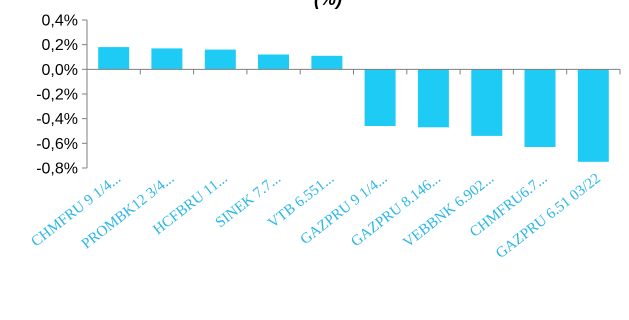 The width and height of the screenshot is (629, 320). I want to click on y-tick-label-4: -0,2%, so click(57, 95).